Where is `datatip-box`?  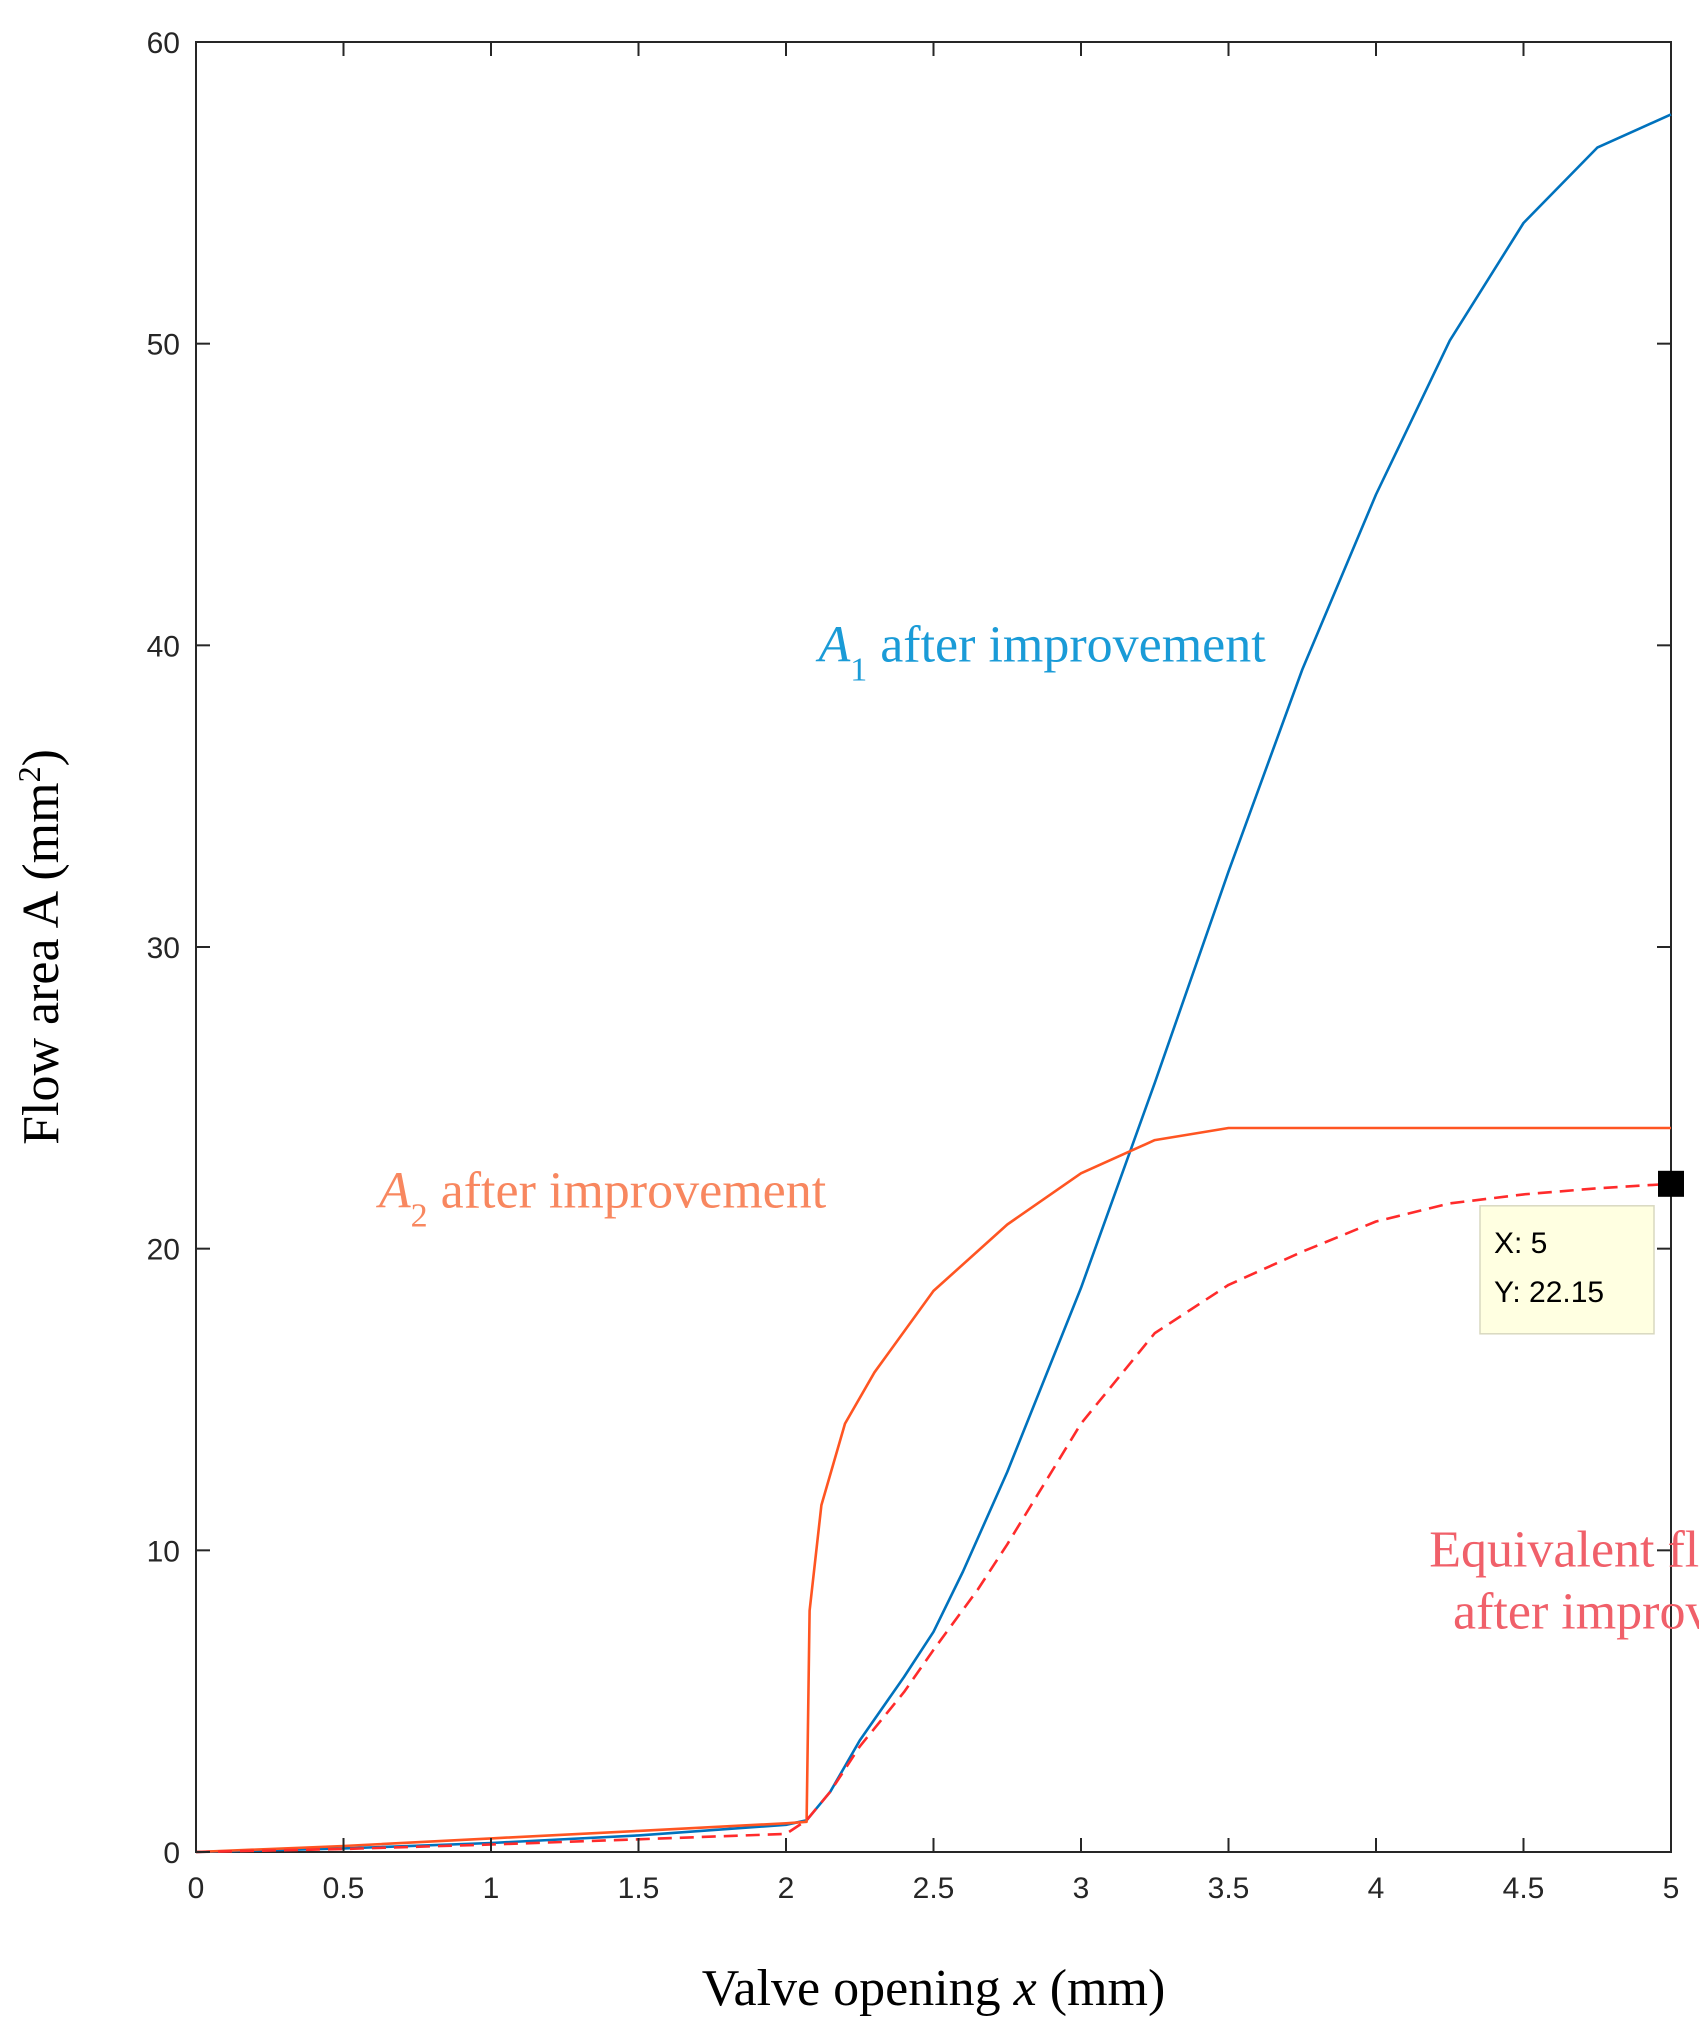 datatip-box is located at coordinates (1567, 1270).